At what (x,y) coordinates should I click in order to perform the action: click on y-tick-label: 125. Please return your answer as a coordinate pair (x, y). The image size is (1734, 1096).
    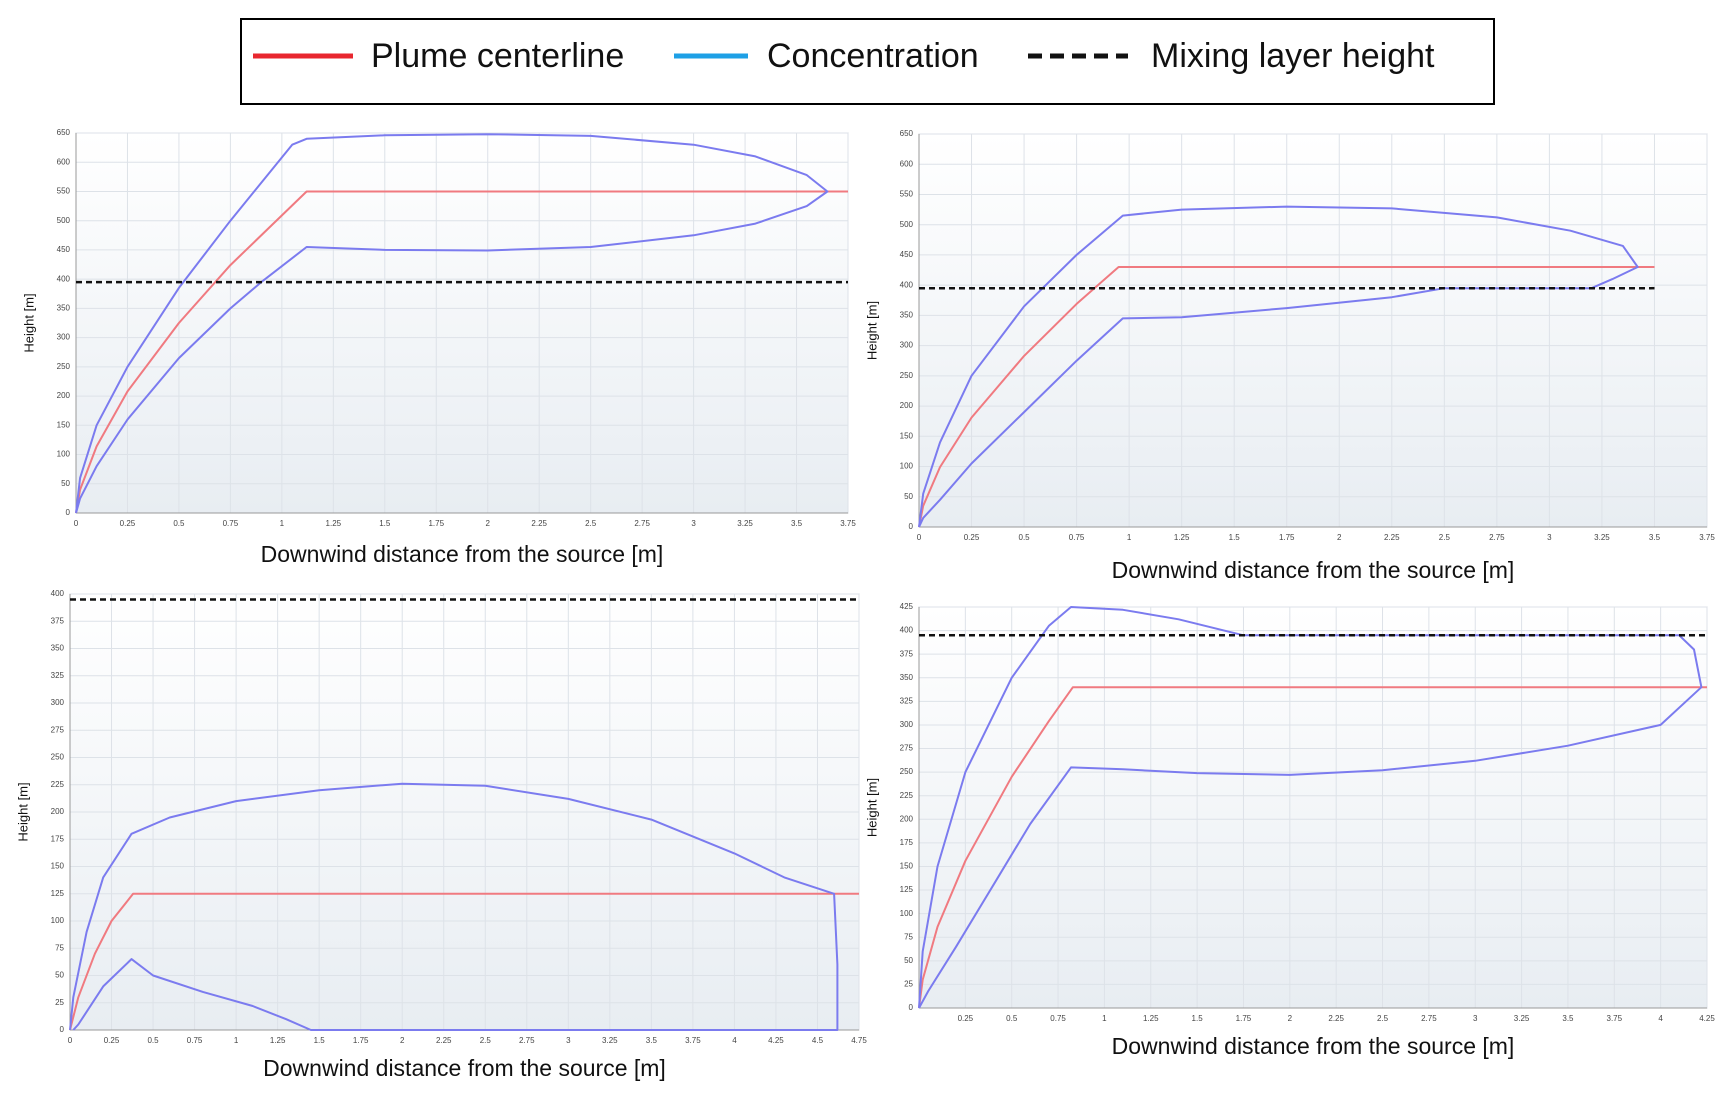
    Looking at the image, I should click on (907, 889).